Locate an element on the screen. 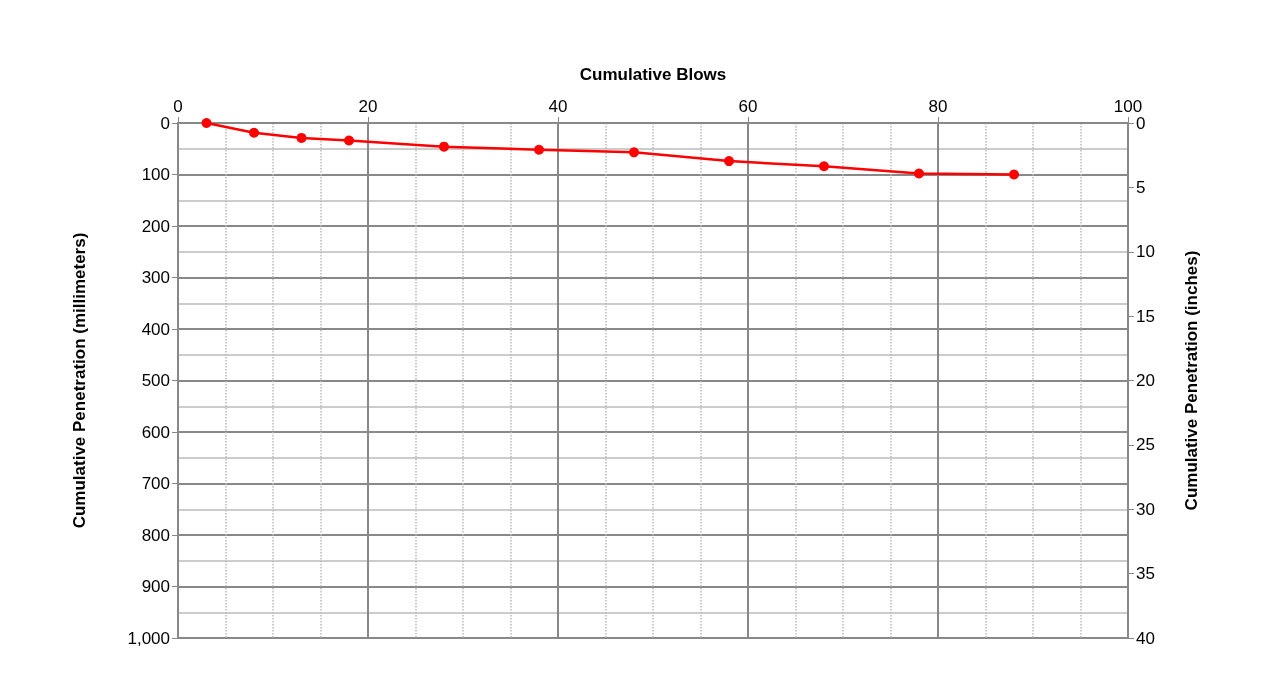 The image size is (1287, 673). y2-axis-title: Cumulative Penetration (inches) is located at coordinates (1191, 380).